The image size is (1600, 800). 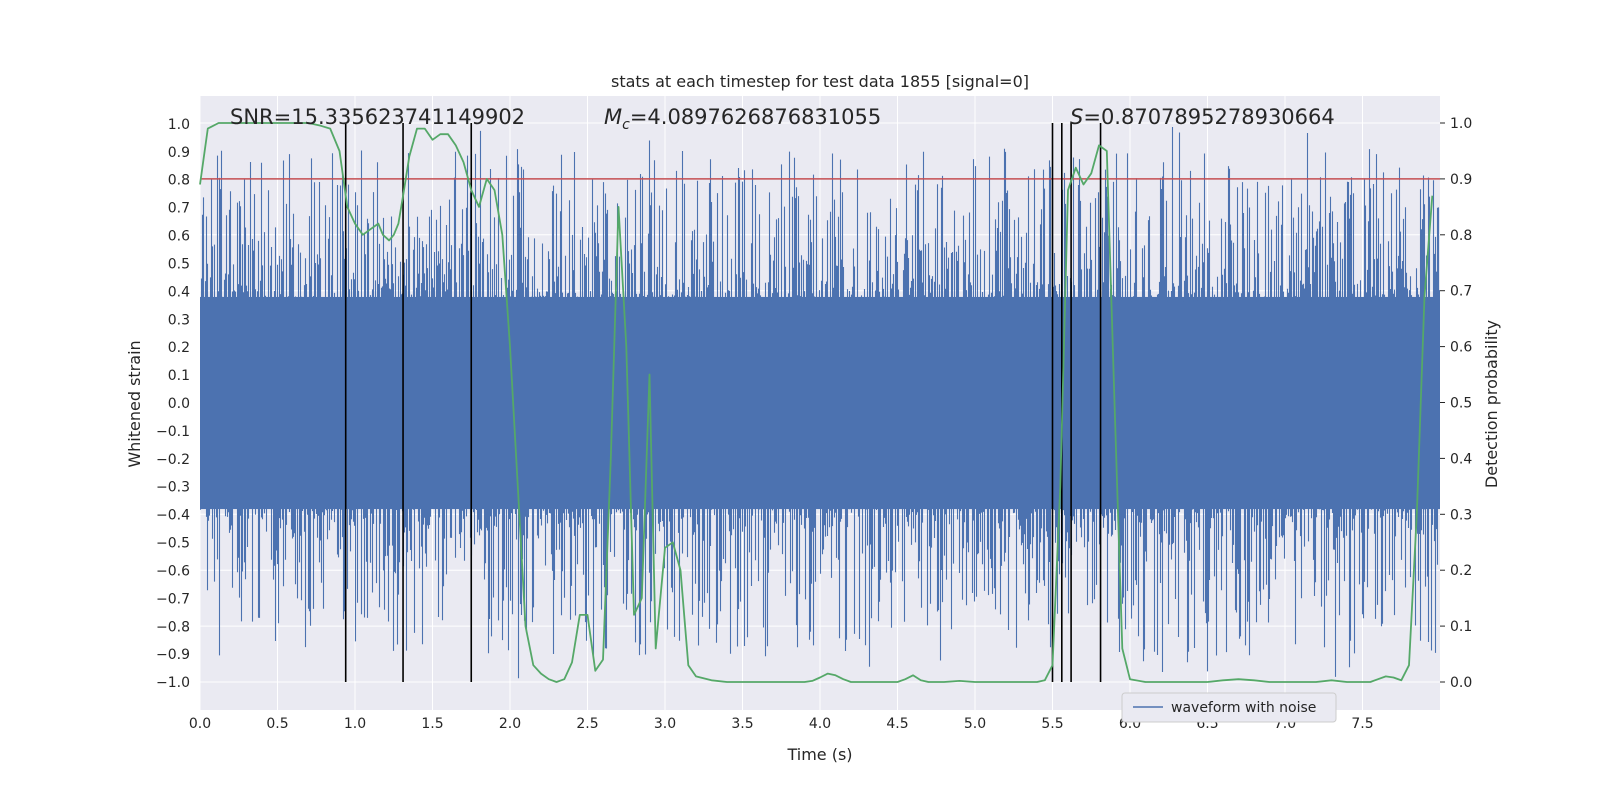 What do you see at coordinates (173, 655) in the screenshot?
I see `y-tick-label: −0.9` at bounding box center [173, 655].